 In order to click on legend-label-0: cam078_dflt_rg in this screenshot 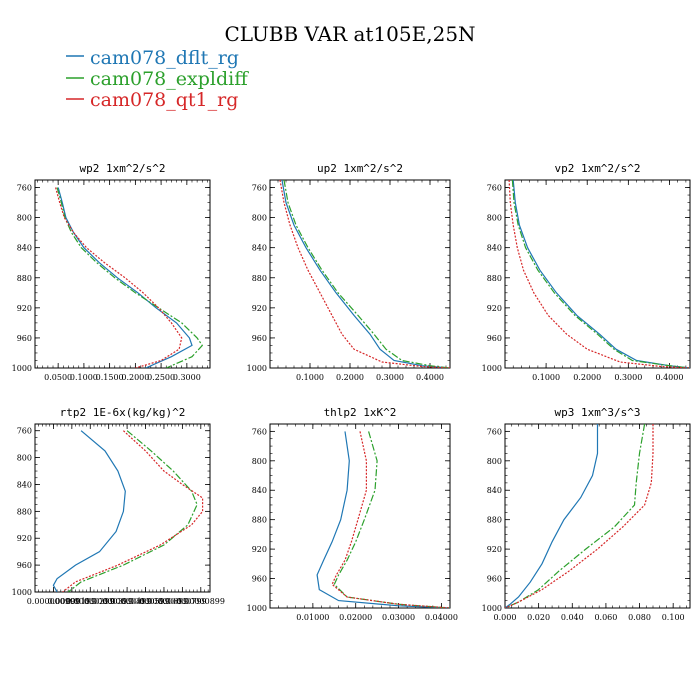, I will do `click(164, 58)`.